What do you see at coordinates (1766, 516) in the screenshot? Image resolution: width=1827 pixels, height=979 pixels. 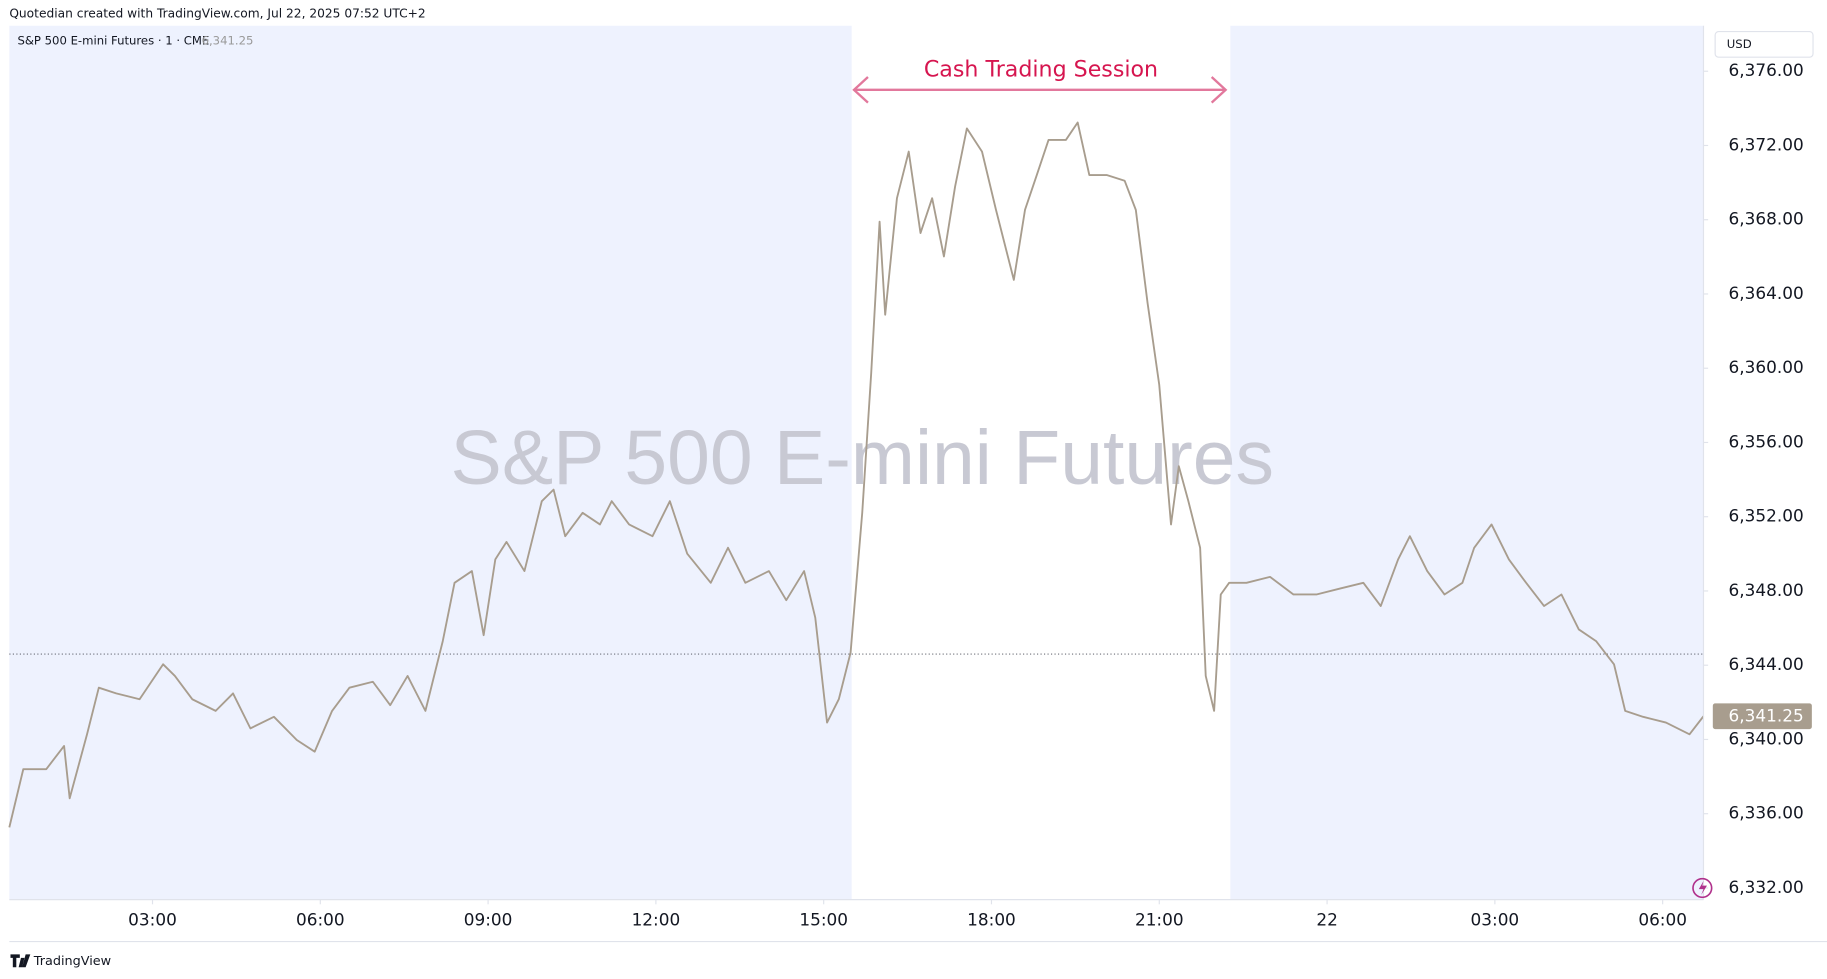 I see `y-tick-label: 6,352.00` at bounding box center [1766, 516].